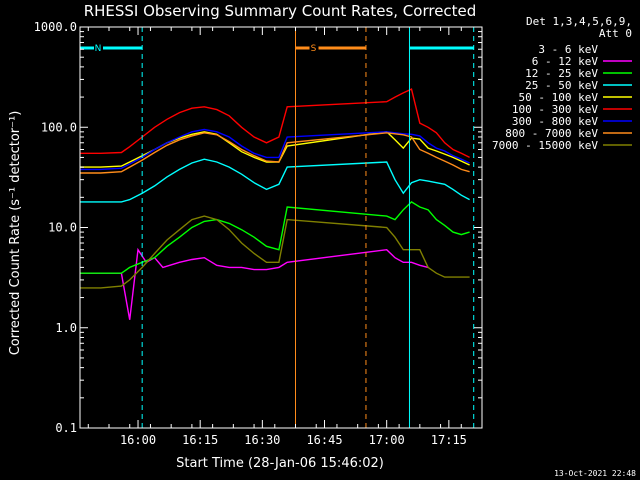 The height and width of the screenshot is (480, 640). Describe the element at coordinates (66, 428) in the screenshot. I see `y-tick-label: 0.1` at that location.